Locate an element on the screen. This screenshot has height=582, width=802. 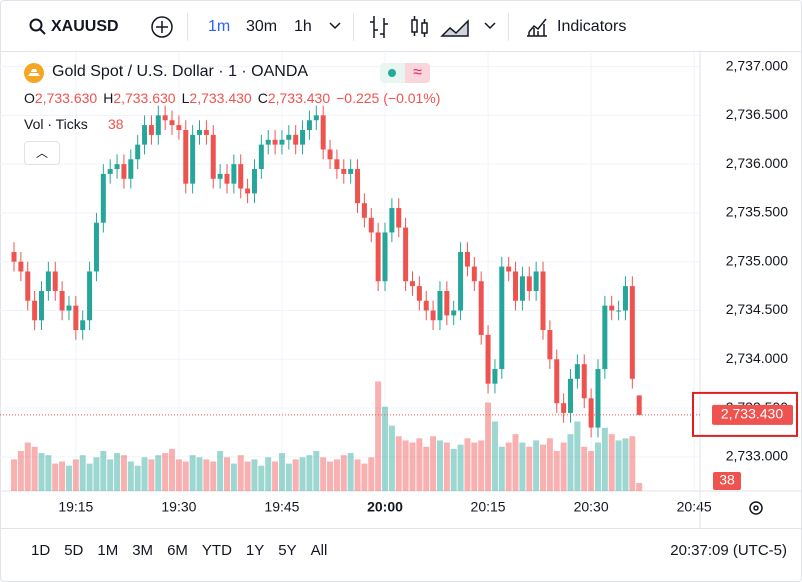
range-button: 5Y is located at coordinates (287, 550).